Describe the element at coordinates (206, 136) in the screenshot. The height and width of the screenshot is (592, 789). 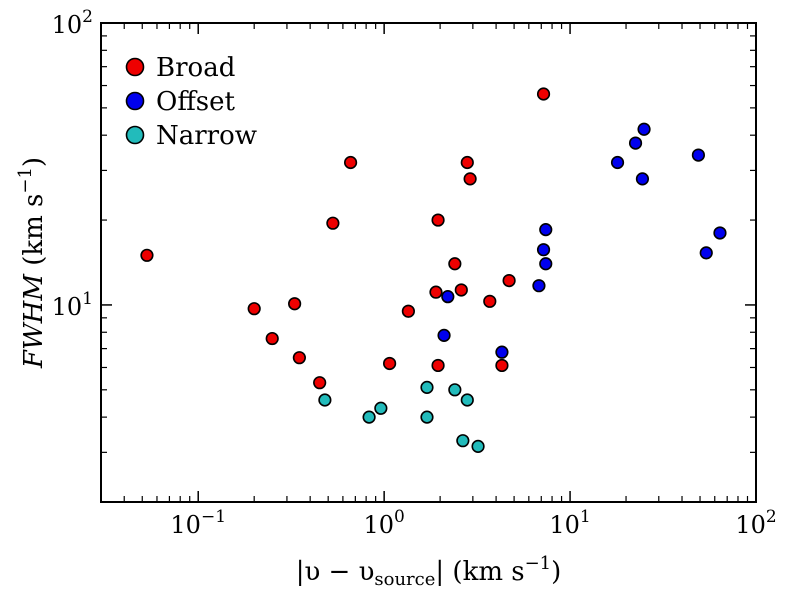
I see `legend-label-narrow: Narrow` at that location.